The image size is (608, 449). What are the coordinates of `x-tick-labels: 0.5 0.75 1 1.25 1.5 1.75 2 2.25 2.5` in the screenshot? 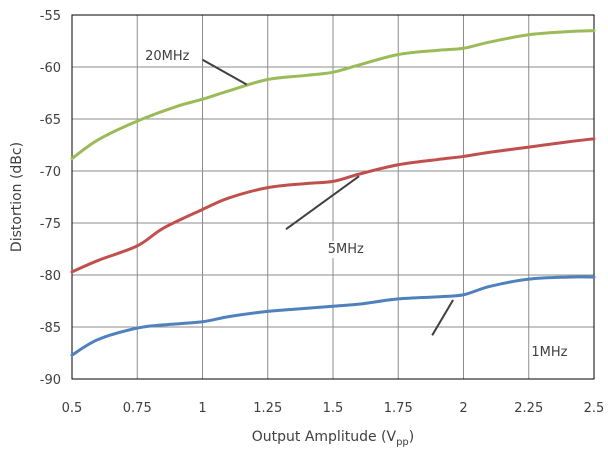 It's located at (333, 408).